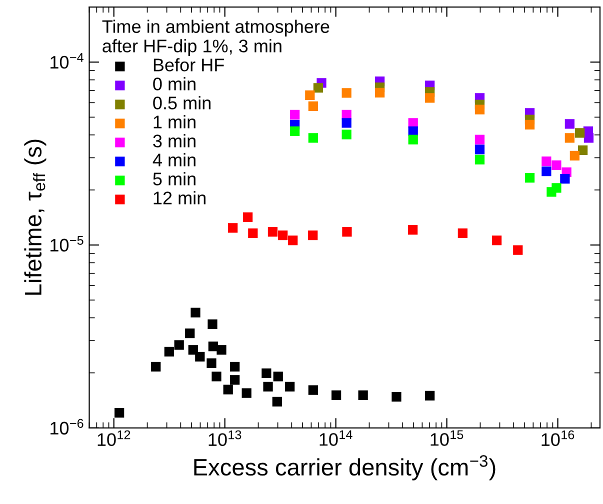 This screenshot has width=603, height=504. What do you see at coordinates (114, 438) in the screenshot?
I see `x-tick-label: 10$^{12}$` at bounding box center [114, 438].